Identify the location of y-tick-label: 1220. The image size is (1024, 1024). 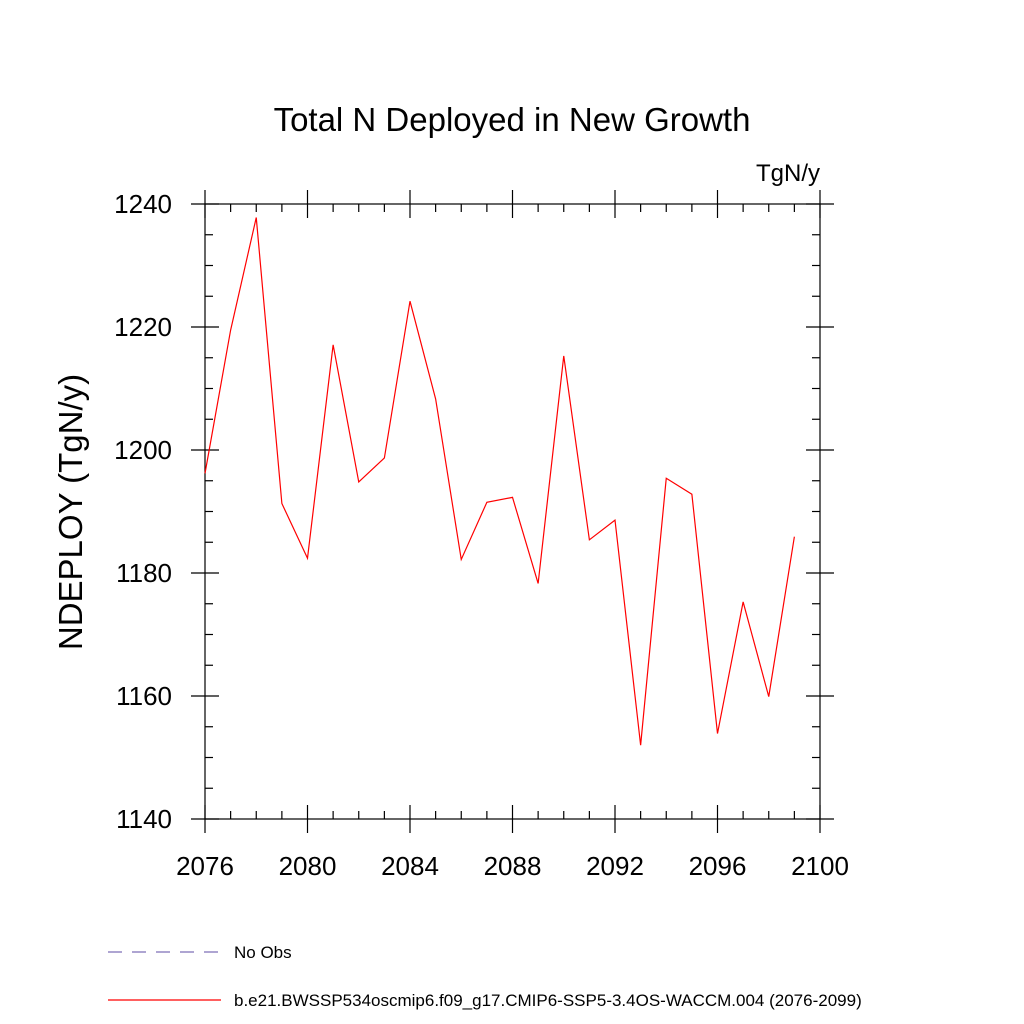
(143, 327).